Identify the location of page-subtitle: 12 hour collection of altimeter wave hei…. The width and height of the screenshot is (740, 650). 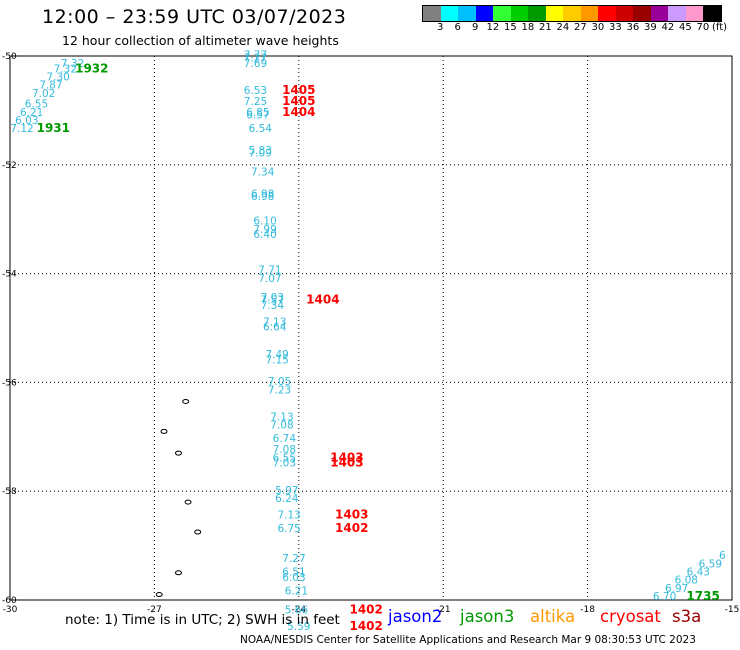
(200, 40).